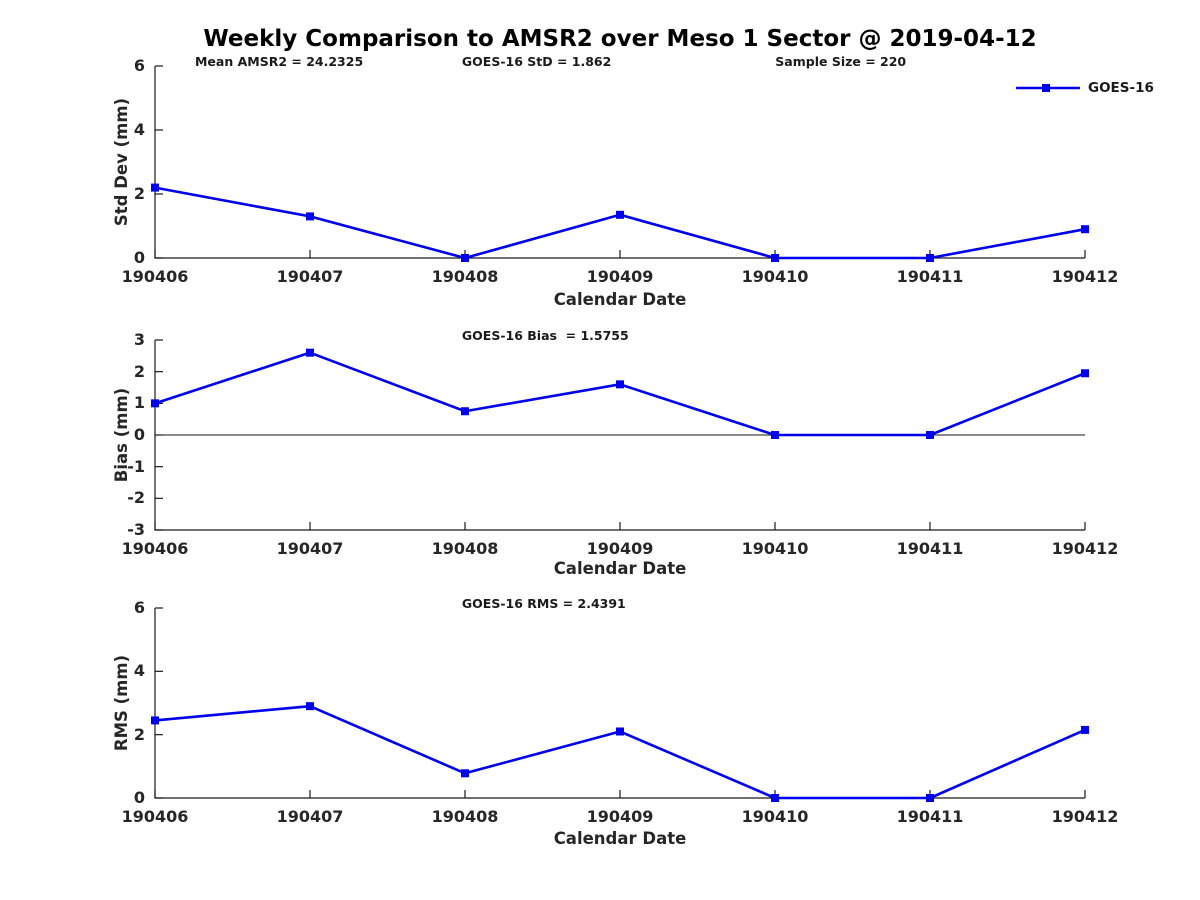 The width and height of the screenshot is (1200, 900). What do you see at coordinates (139, 403) in the screenshot?
I see `y-tick-label: 1` at bounding box center [139, 403].